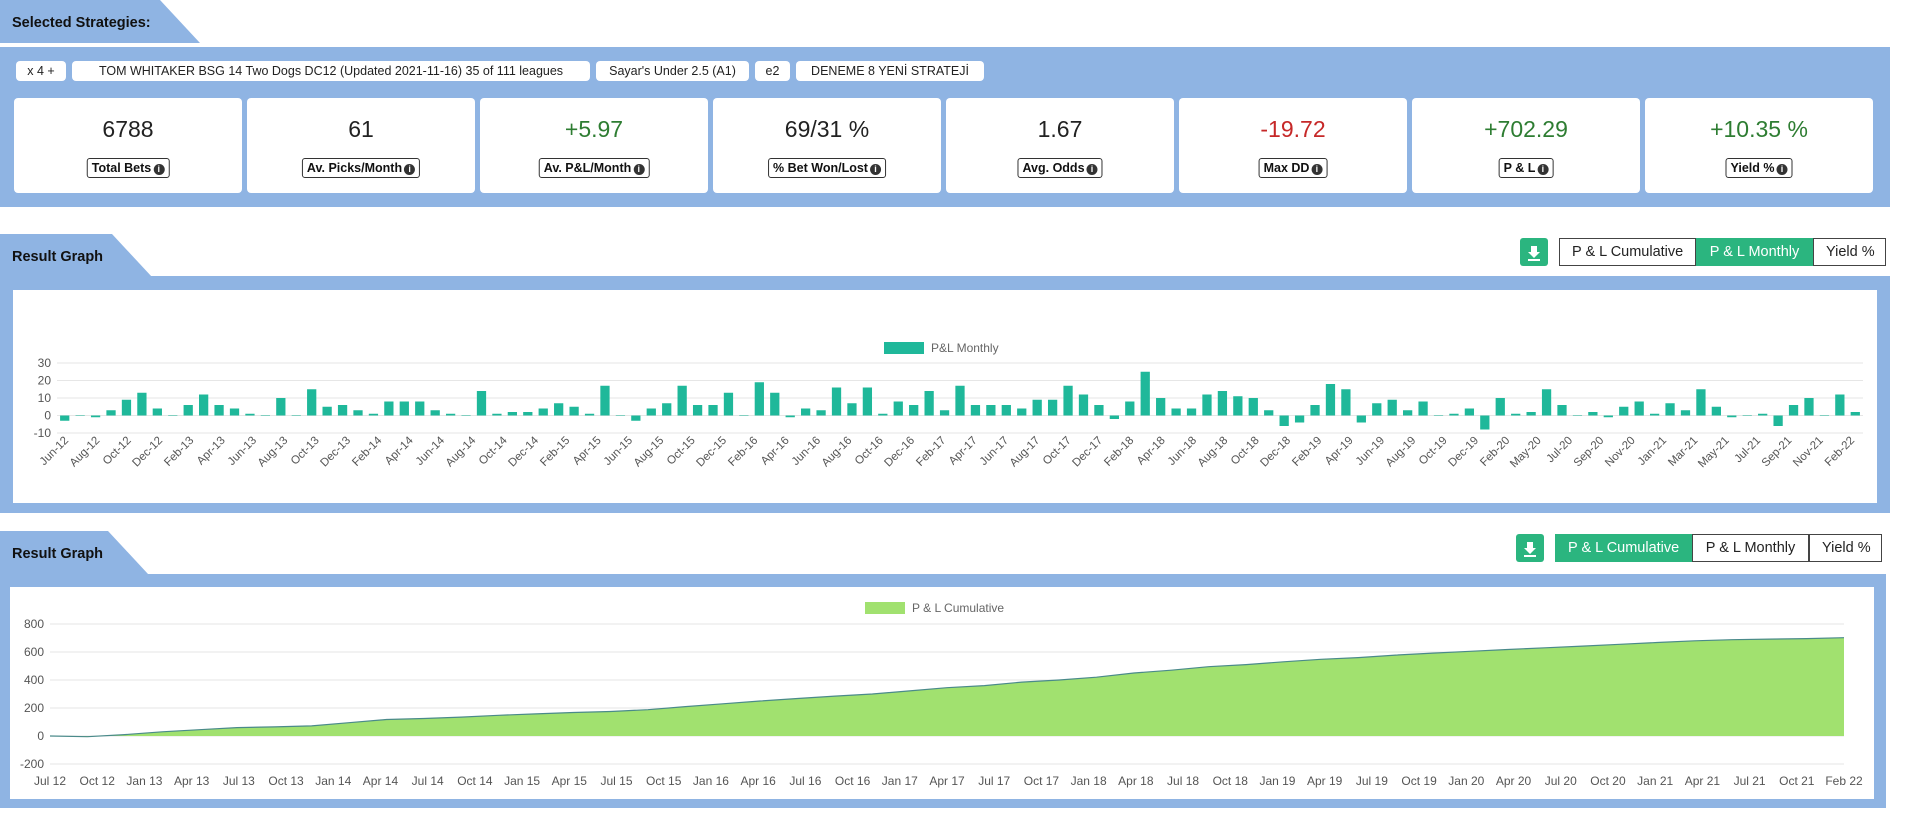 The width and height of the screenshot is (1912, 824). What do you see at coordinates (335, 452) in the screenshot?
I see `x-tick-label: Dec-13` at bounding box center [335, 452].